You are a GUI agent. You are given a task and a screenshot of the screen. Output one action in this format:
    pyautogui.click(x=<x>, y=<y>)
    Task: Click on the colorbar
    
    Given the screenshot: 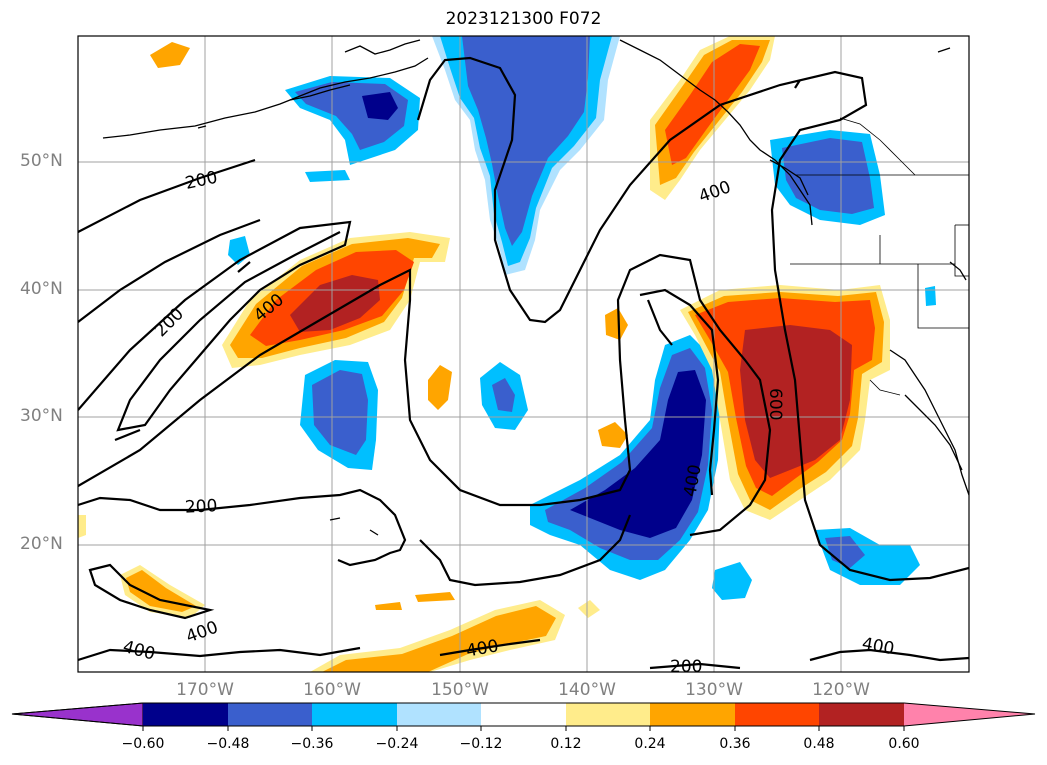 What is the action you would take?
    pyautogui.click(x=523, y=716)
    